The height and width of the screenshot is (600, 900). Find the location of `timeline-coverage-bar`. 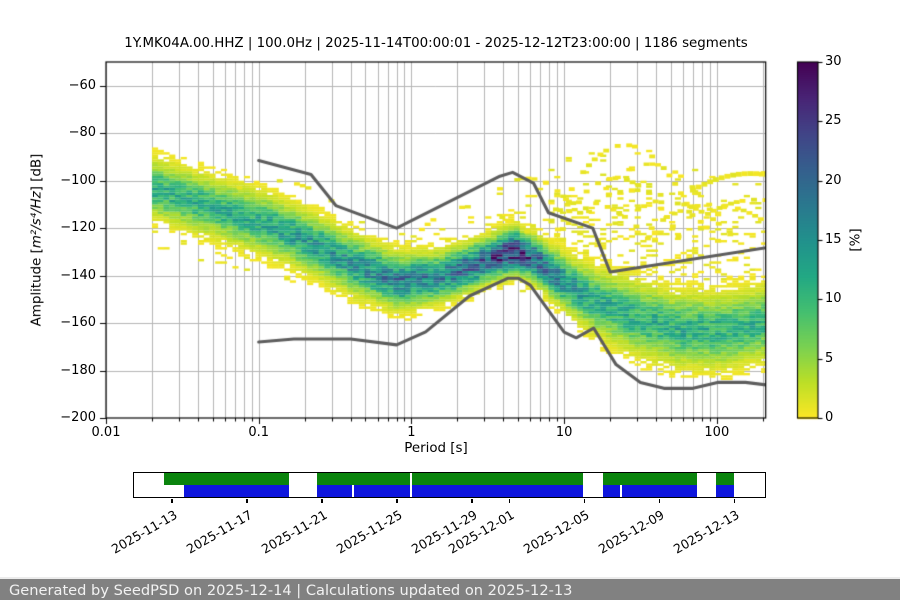

timeline-coverage-bar is located at coordinates (449, 485).